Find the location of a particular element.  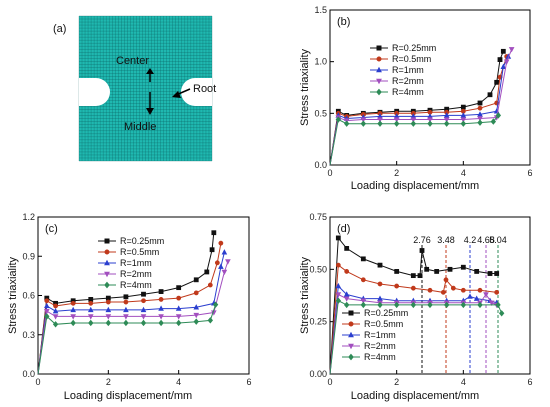

y-tick-label: 0.9 is located at coordinates (28, 256).